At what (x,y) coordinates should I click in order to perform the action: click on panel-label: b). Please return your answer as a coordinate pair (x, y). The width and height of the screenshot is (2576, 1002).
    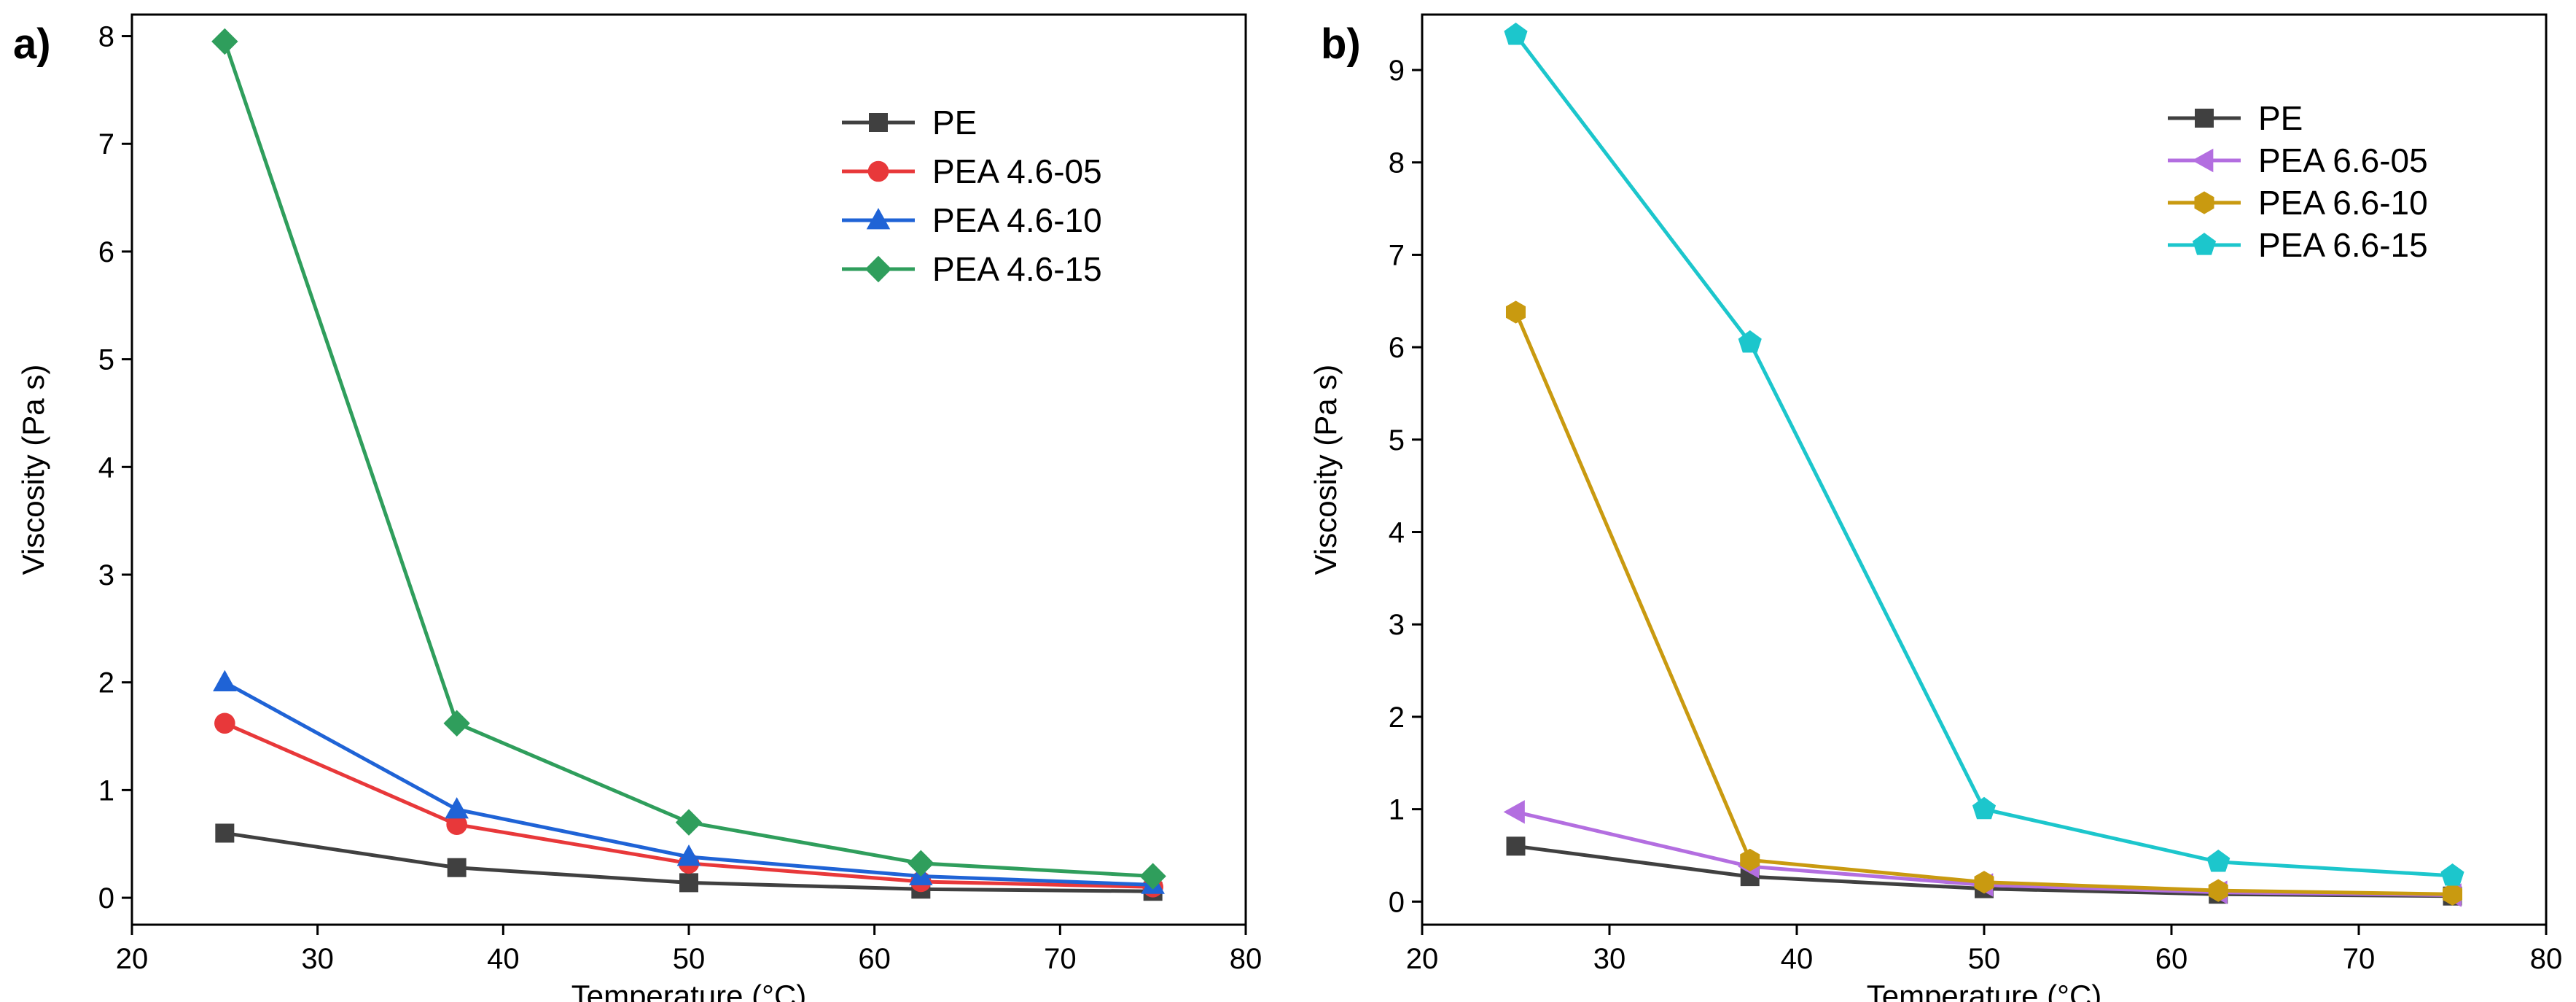
    Looking at the image, I should click on (1341, 44).